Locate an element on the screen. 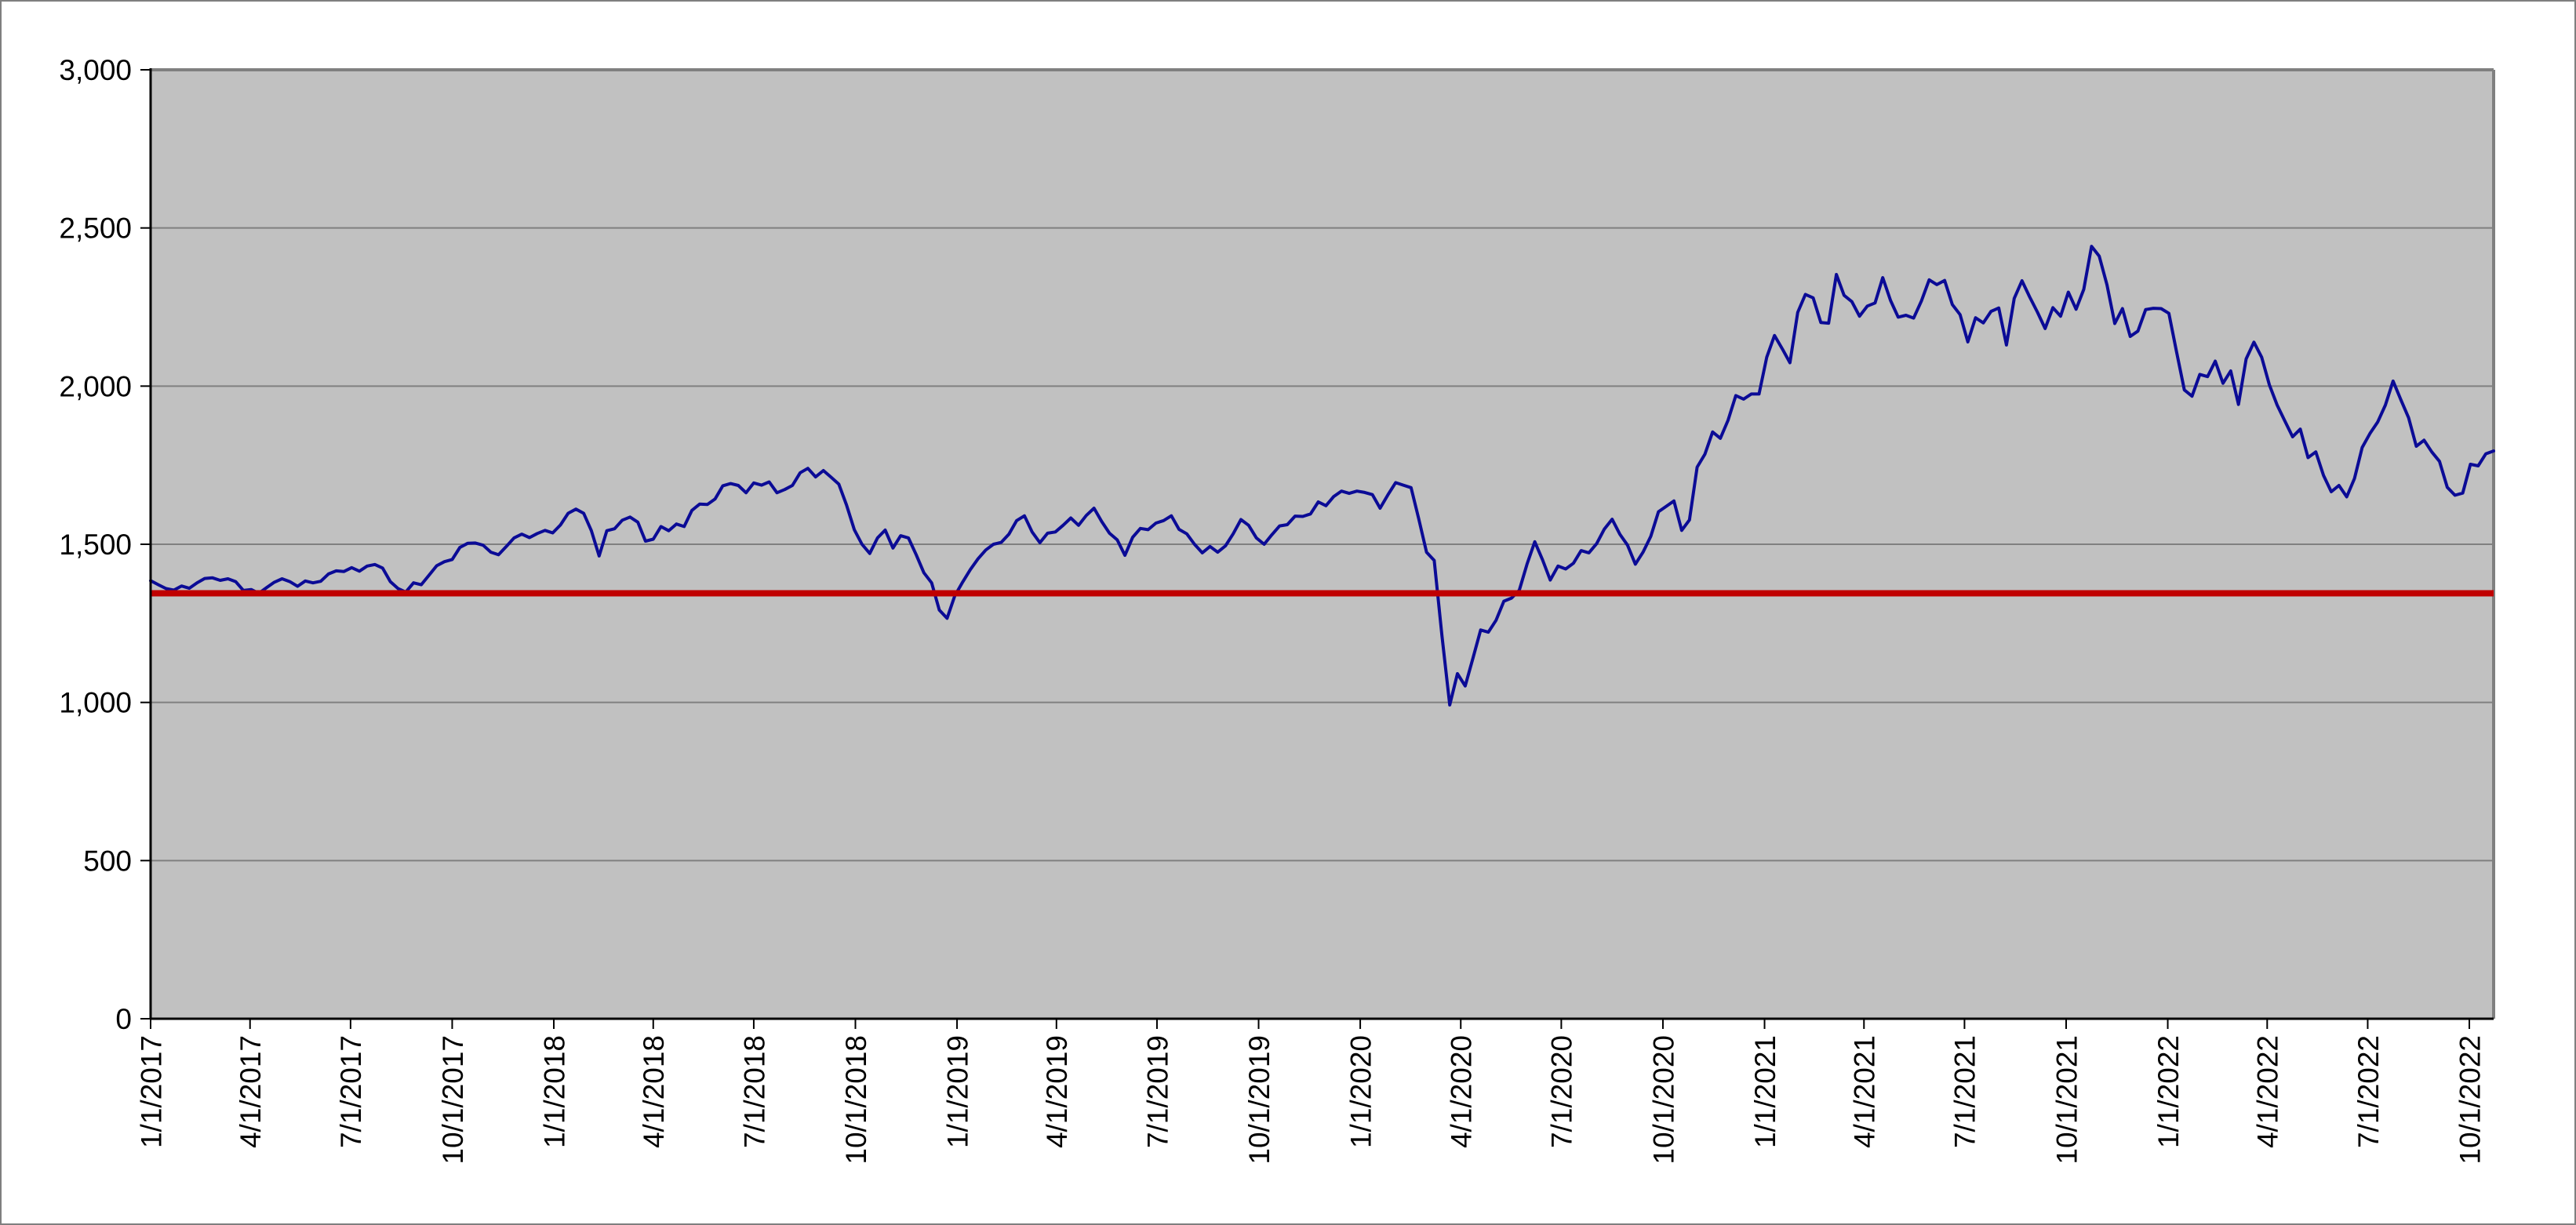  x-tick-label: 7/1/2020 is located at coordinates (1562, 1091).